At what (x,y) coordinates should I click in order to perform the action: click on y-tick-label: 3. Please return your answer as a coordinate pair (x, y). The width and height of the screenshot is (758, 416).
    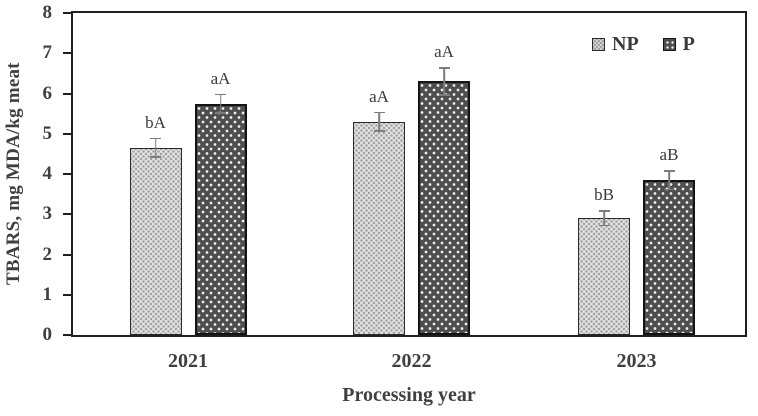
    Looking at the image, I should click on (47, 214).